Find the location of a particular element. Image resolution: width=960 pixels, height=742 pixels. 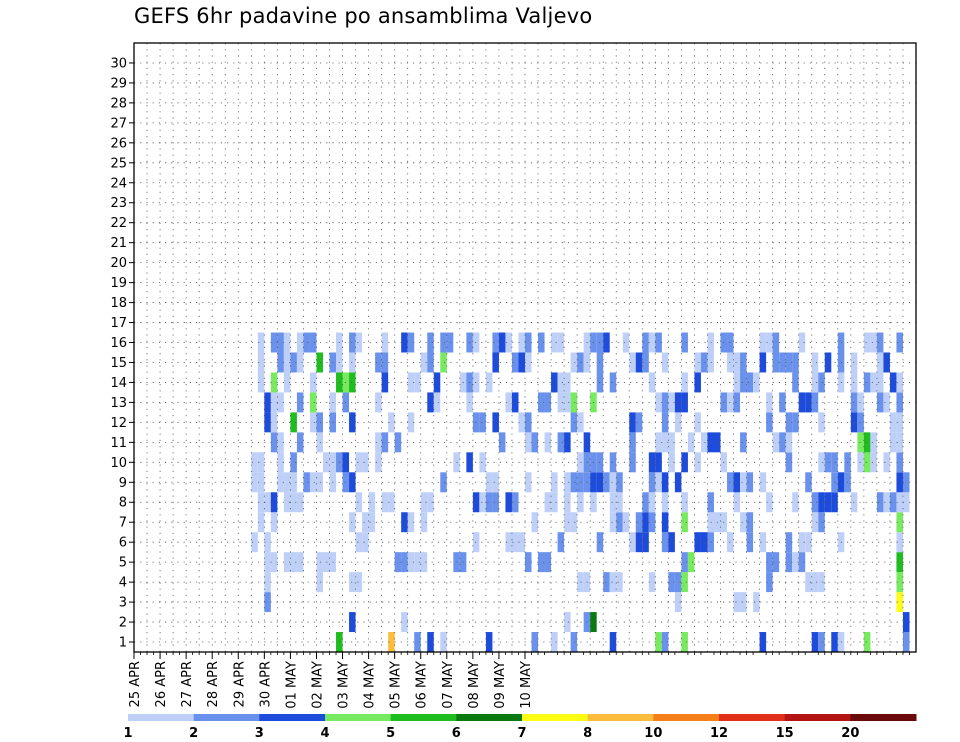

chart-title: GEFS 6hr padavine po ansamblima Valjevo is located at coordinates (363, 16).